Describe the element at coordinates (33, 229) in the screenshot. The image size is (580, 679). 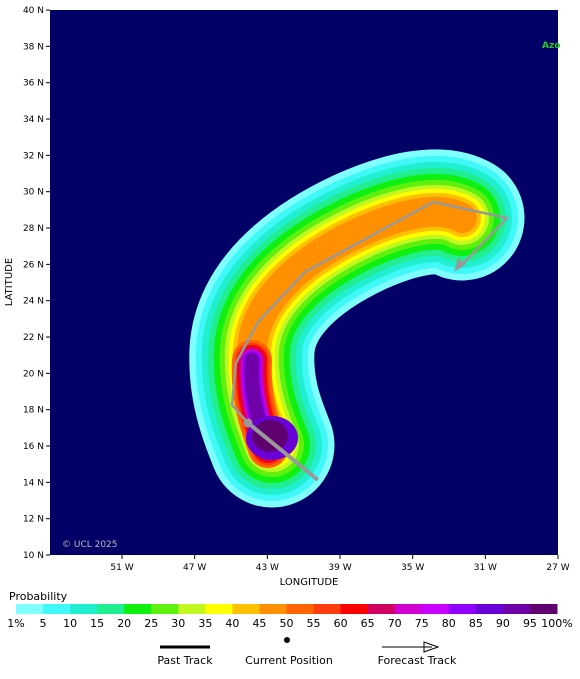
I see `lat-tick-label: 28 N` at that location.